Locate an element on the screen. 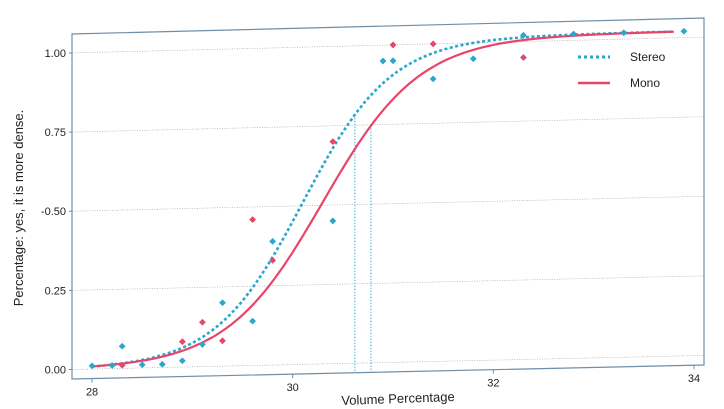 The width and height of the screenshot is (724, 409). x-tick-label: 28 is located at coordinates (92, 393).